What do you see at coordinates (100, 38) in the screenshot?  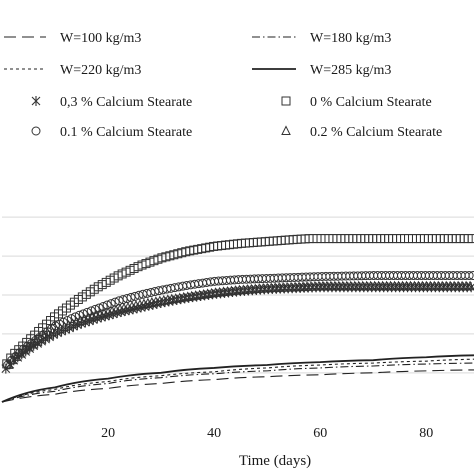 I see `legend-label: W=100 kg/m3` at bounding box center [100, 38].